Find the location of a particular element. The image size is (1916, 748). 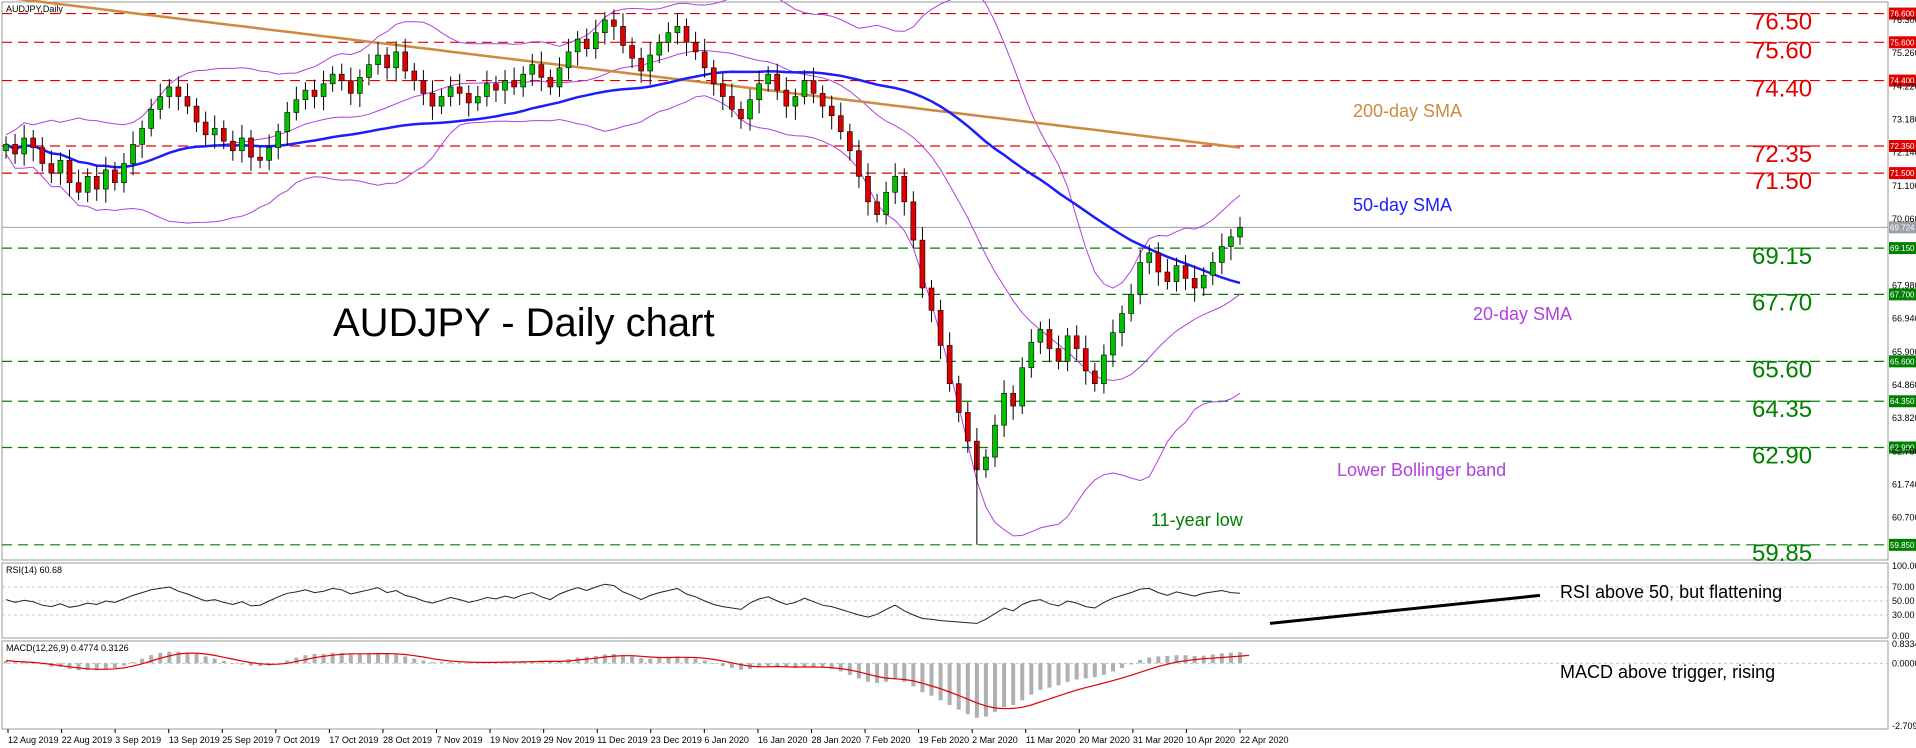

level-label-2: 74.40 is located at coordinates (1782, 89).